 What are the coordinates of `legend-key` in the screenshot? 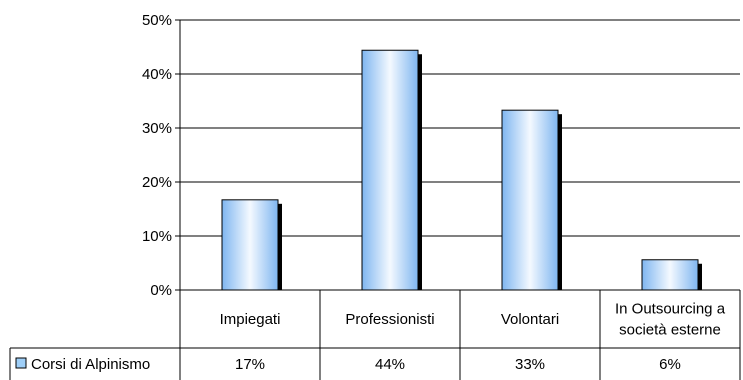 It's located at (21, 363).